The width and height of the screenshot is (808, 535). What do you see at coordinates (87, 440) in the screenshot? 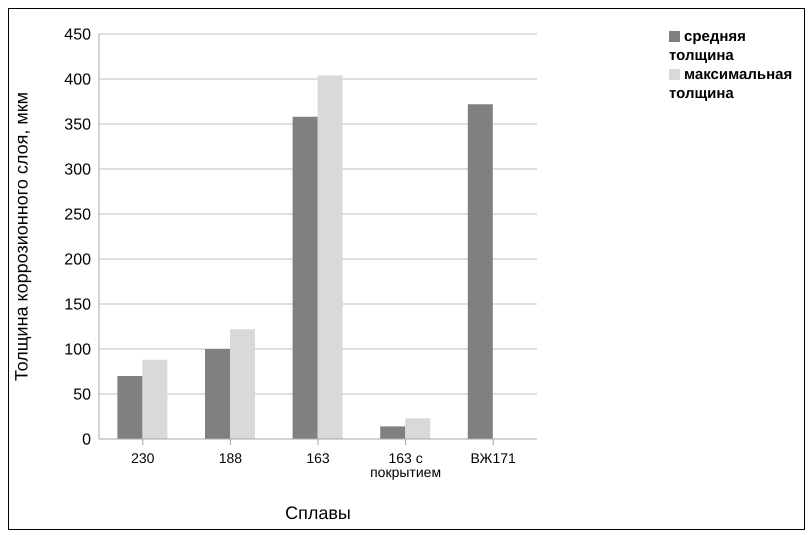
I see `y-tick-label: 0` at bounding box center [87, 440].